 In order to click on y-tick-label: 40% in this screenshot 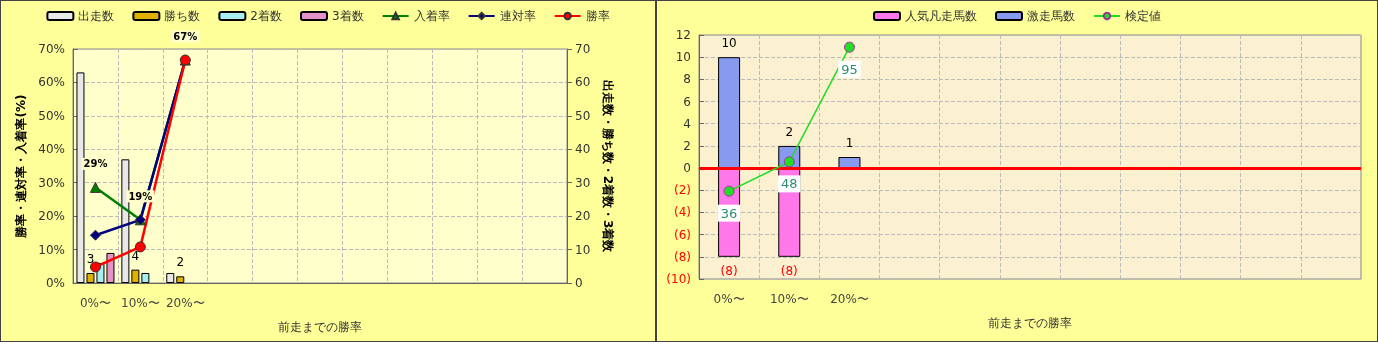, I will do `click(51, 149)`.